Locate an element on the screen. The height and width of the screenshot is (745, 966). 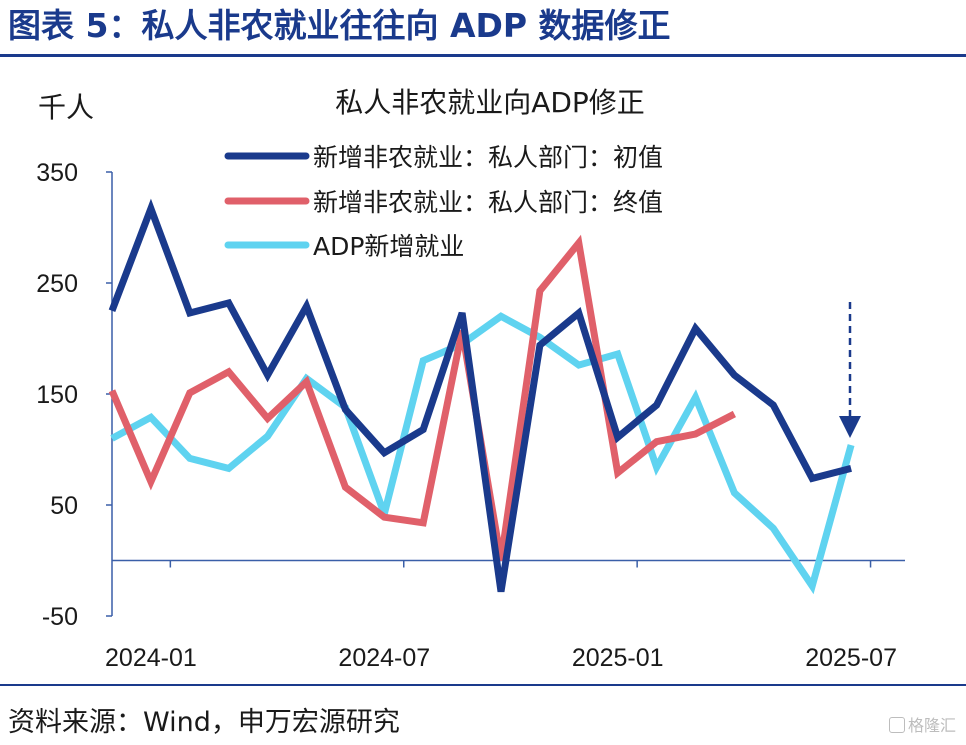
y-tick-label: 150 is located at coordinates (57, 395).